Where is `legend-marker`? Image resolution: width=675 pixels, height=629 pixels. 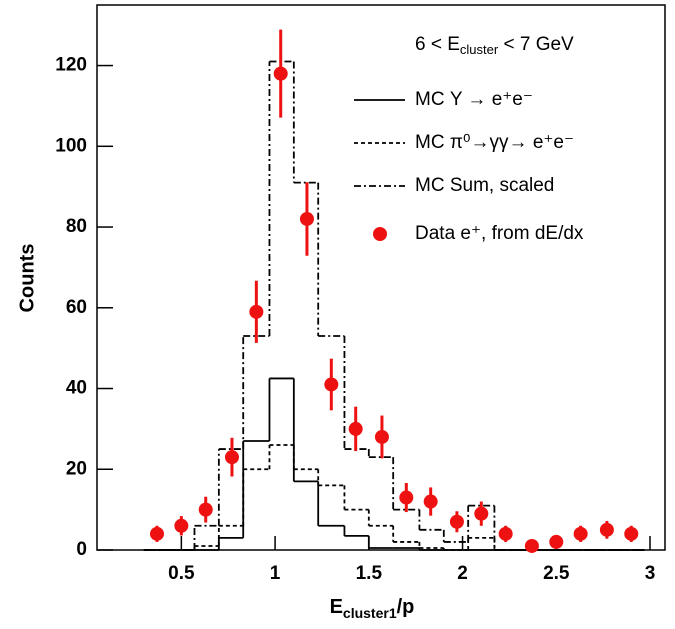 legend-marker is located at coordinates (380, 234).